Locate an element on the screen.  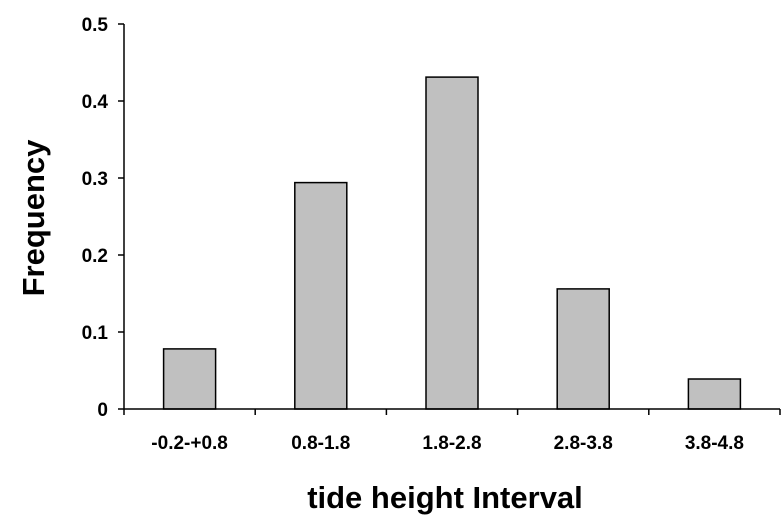
x-tick-label: 0.8-1.8 is located at coordinates (320, 443).